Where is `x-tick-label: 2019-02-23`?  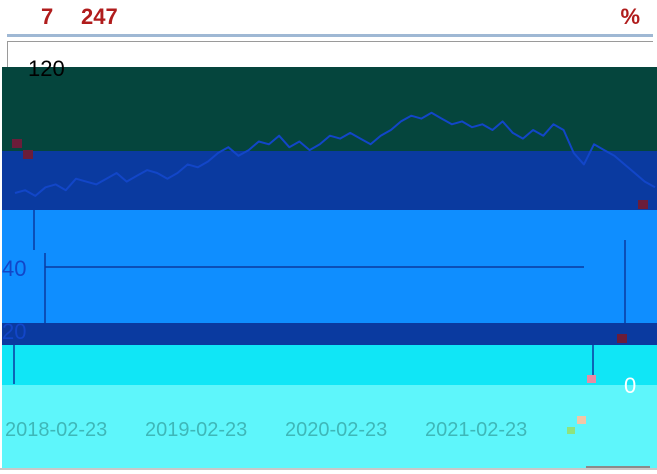 x-tick-label: 2019-02-23 is located at coordinates (196, 430).